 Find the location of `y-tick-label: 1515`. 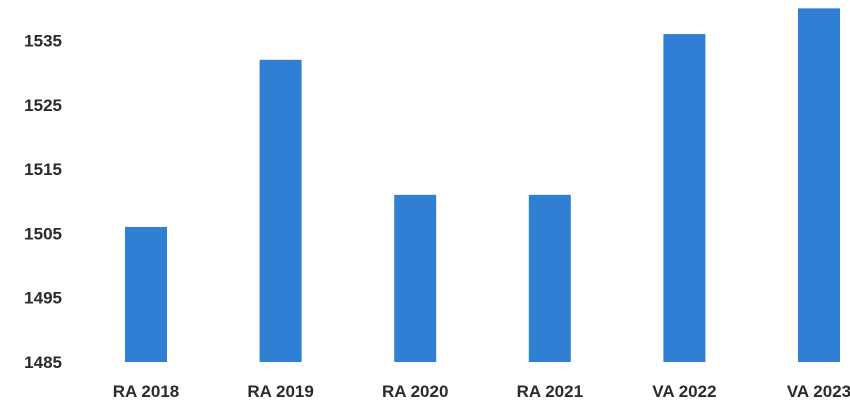

y-tick-label: 1515 is located at coordinates (43, 169).